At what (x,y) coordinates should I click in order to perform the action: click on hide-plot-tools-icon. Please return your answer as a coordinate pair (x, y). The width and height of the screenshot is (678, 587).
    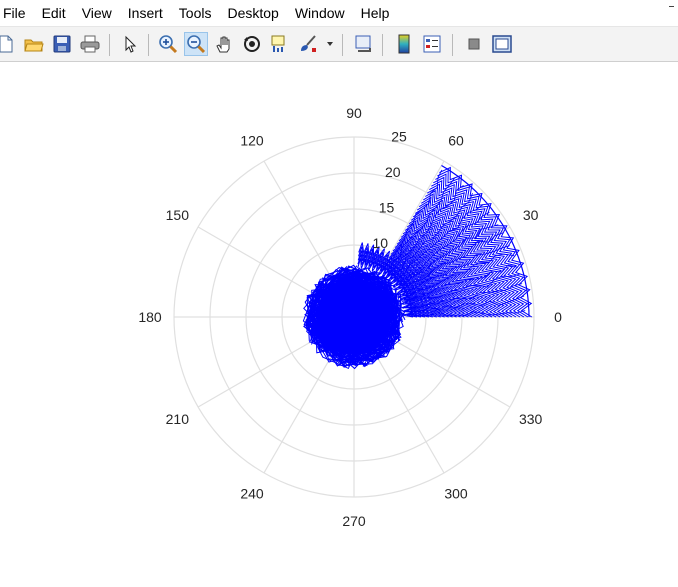
    Looking at the image, I should click on (474, 44).